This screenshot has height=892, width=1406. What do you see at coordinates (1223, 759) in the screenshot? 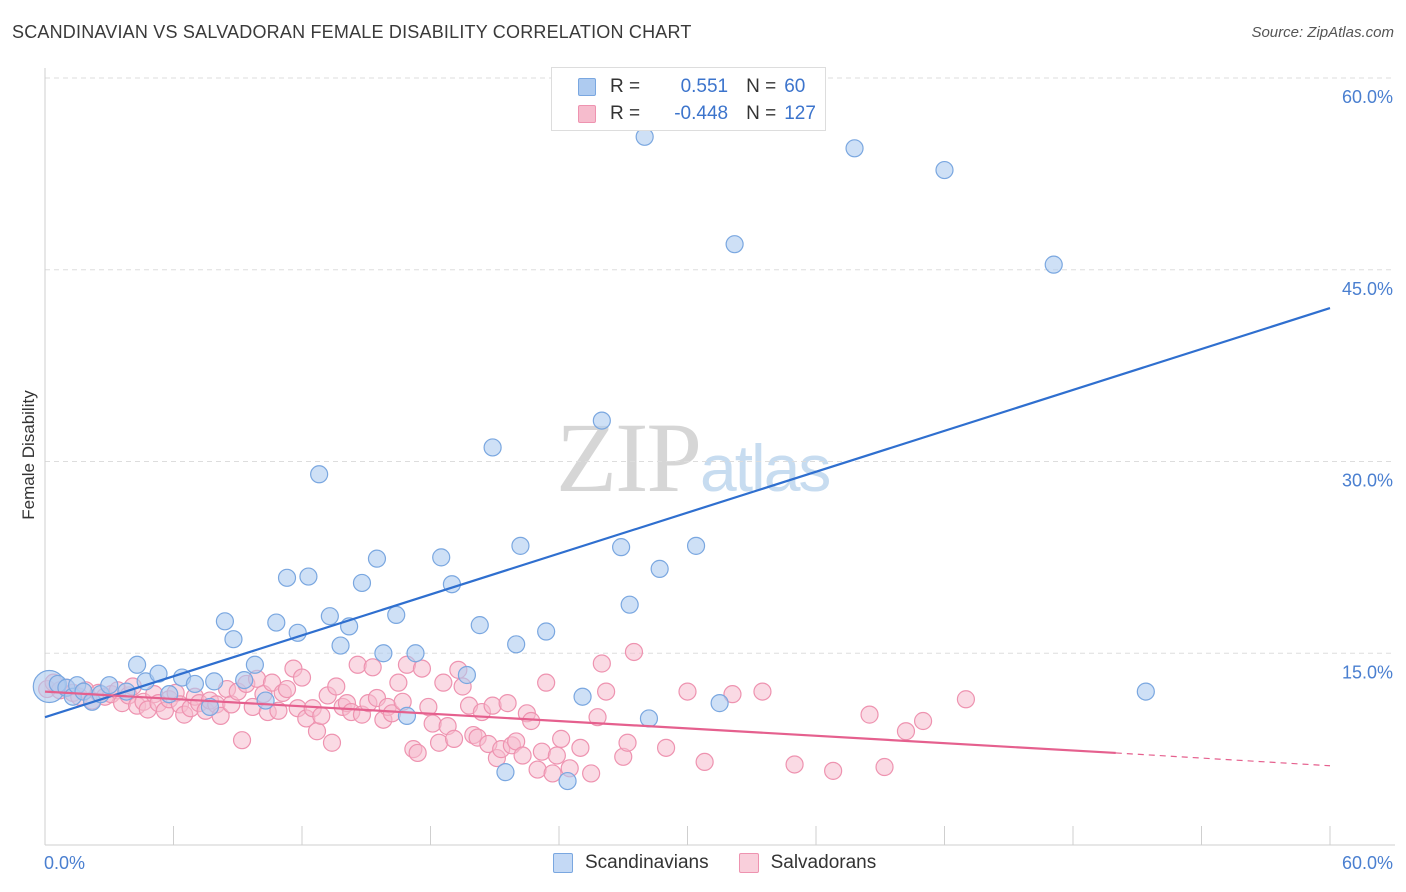
I see `salvadorans-trend-extension` at bounding box center [1223, 759].